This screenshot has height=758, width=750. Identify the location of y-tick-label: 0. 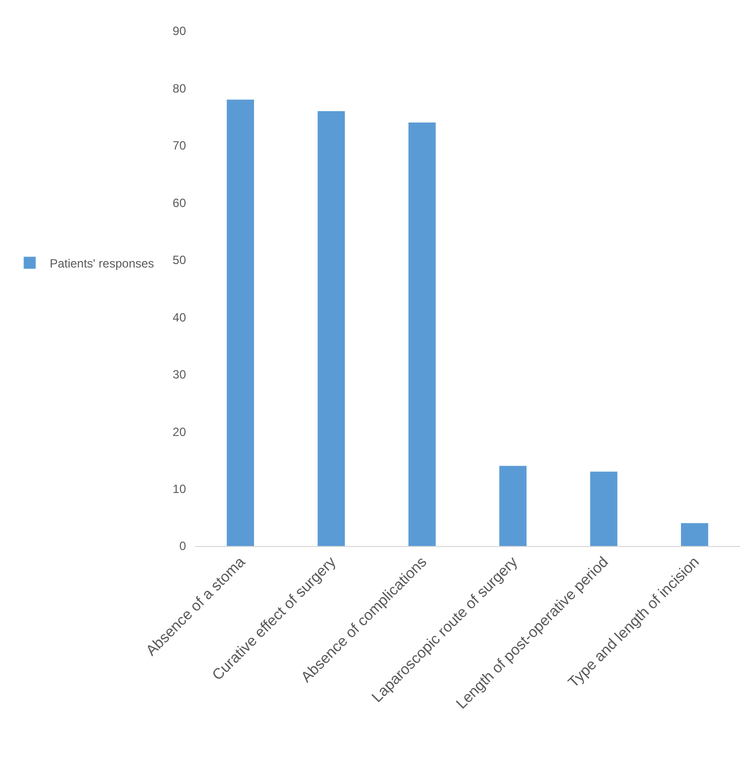
(182, 546).